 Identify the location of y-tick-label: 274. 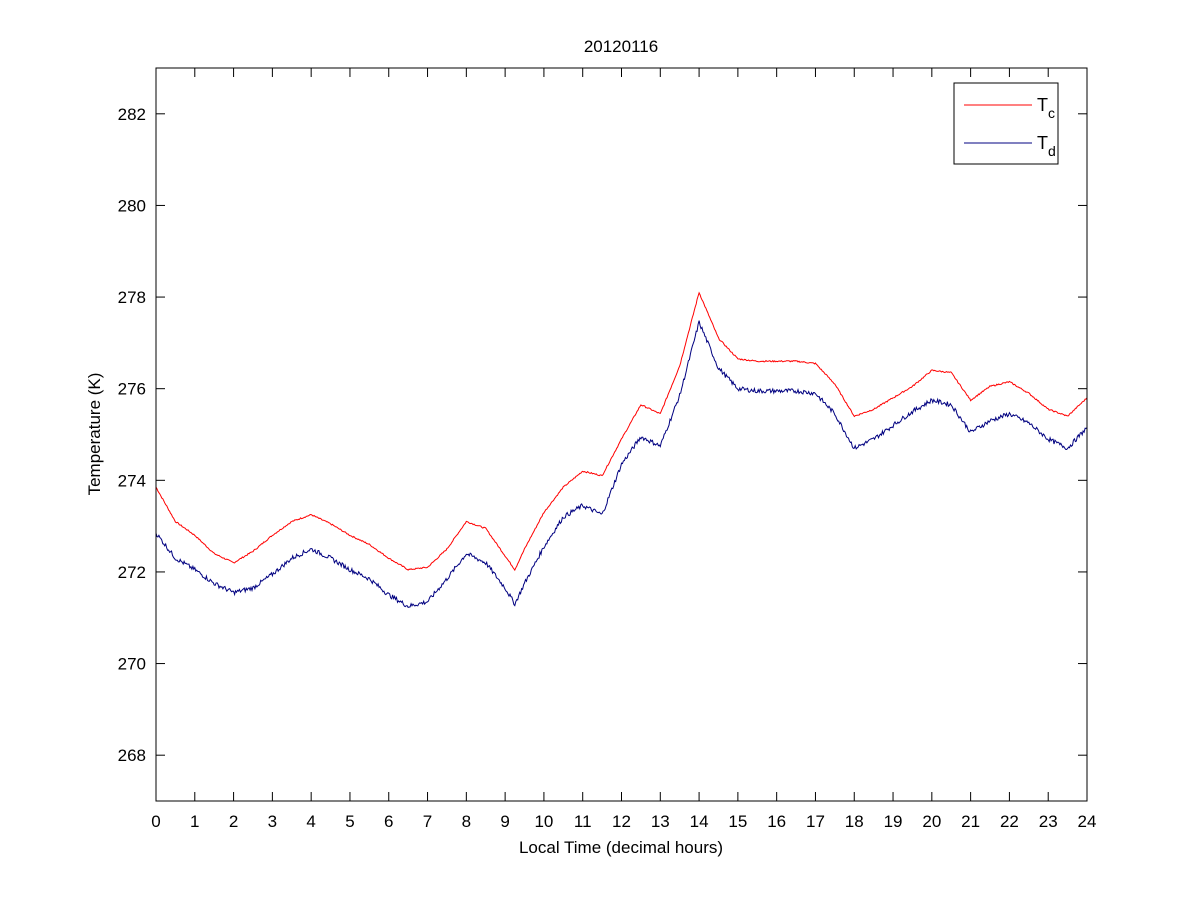
(132, 480).